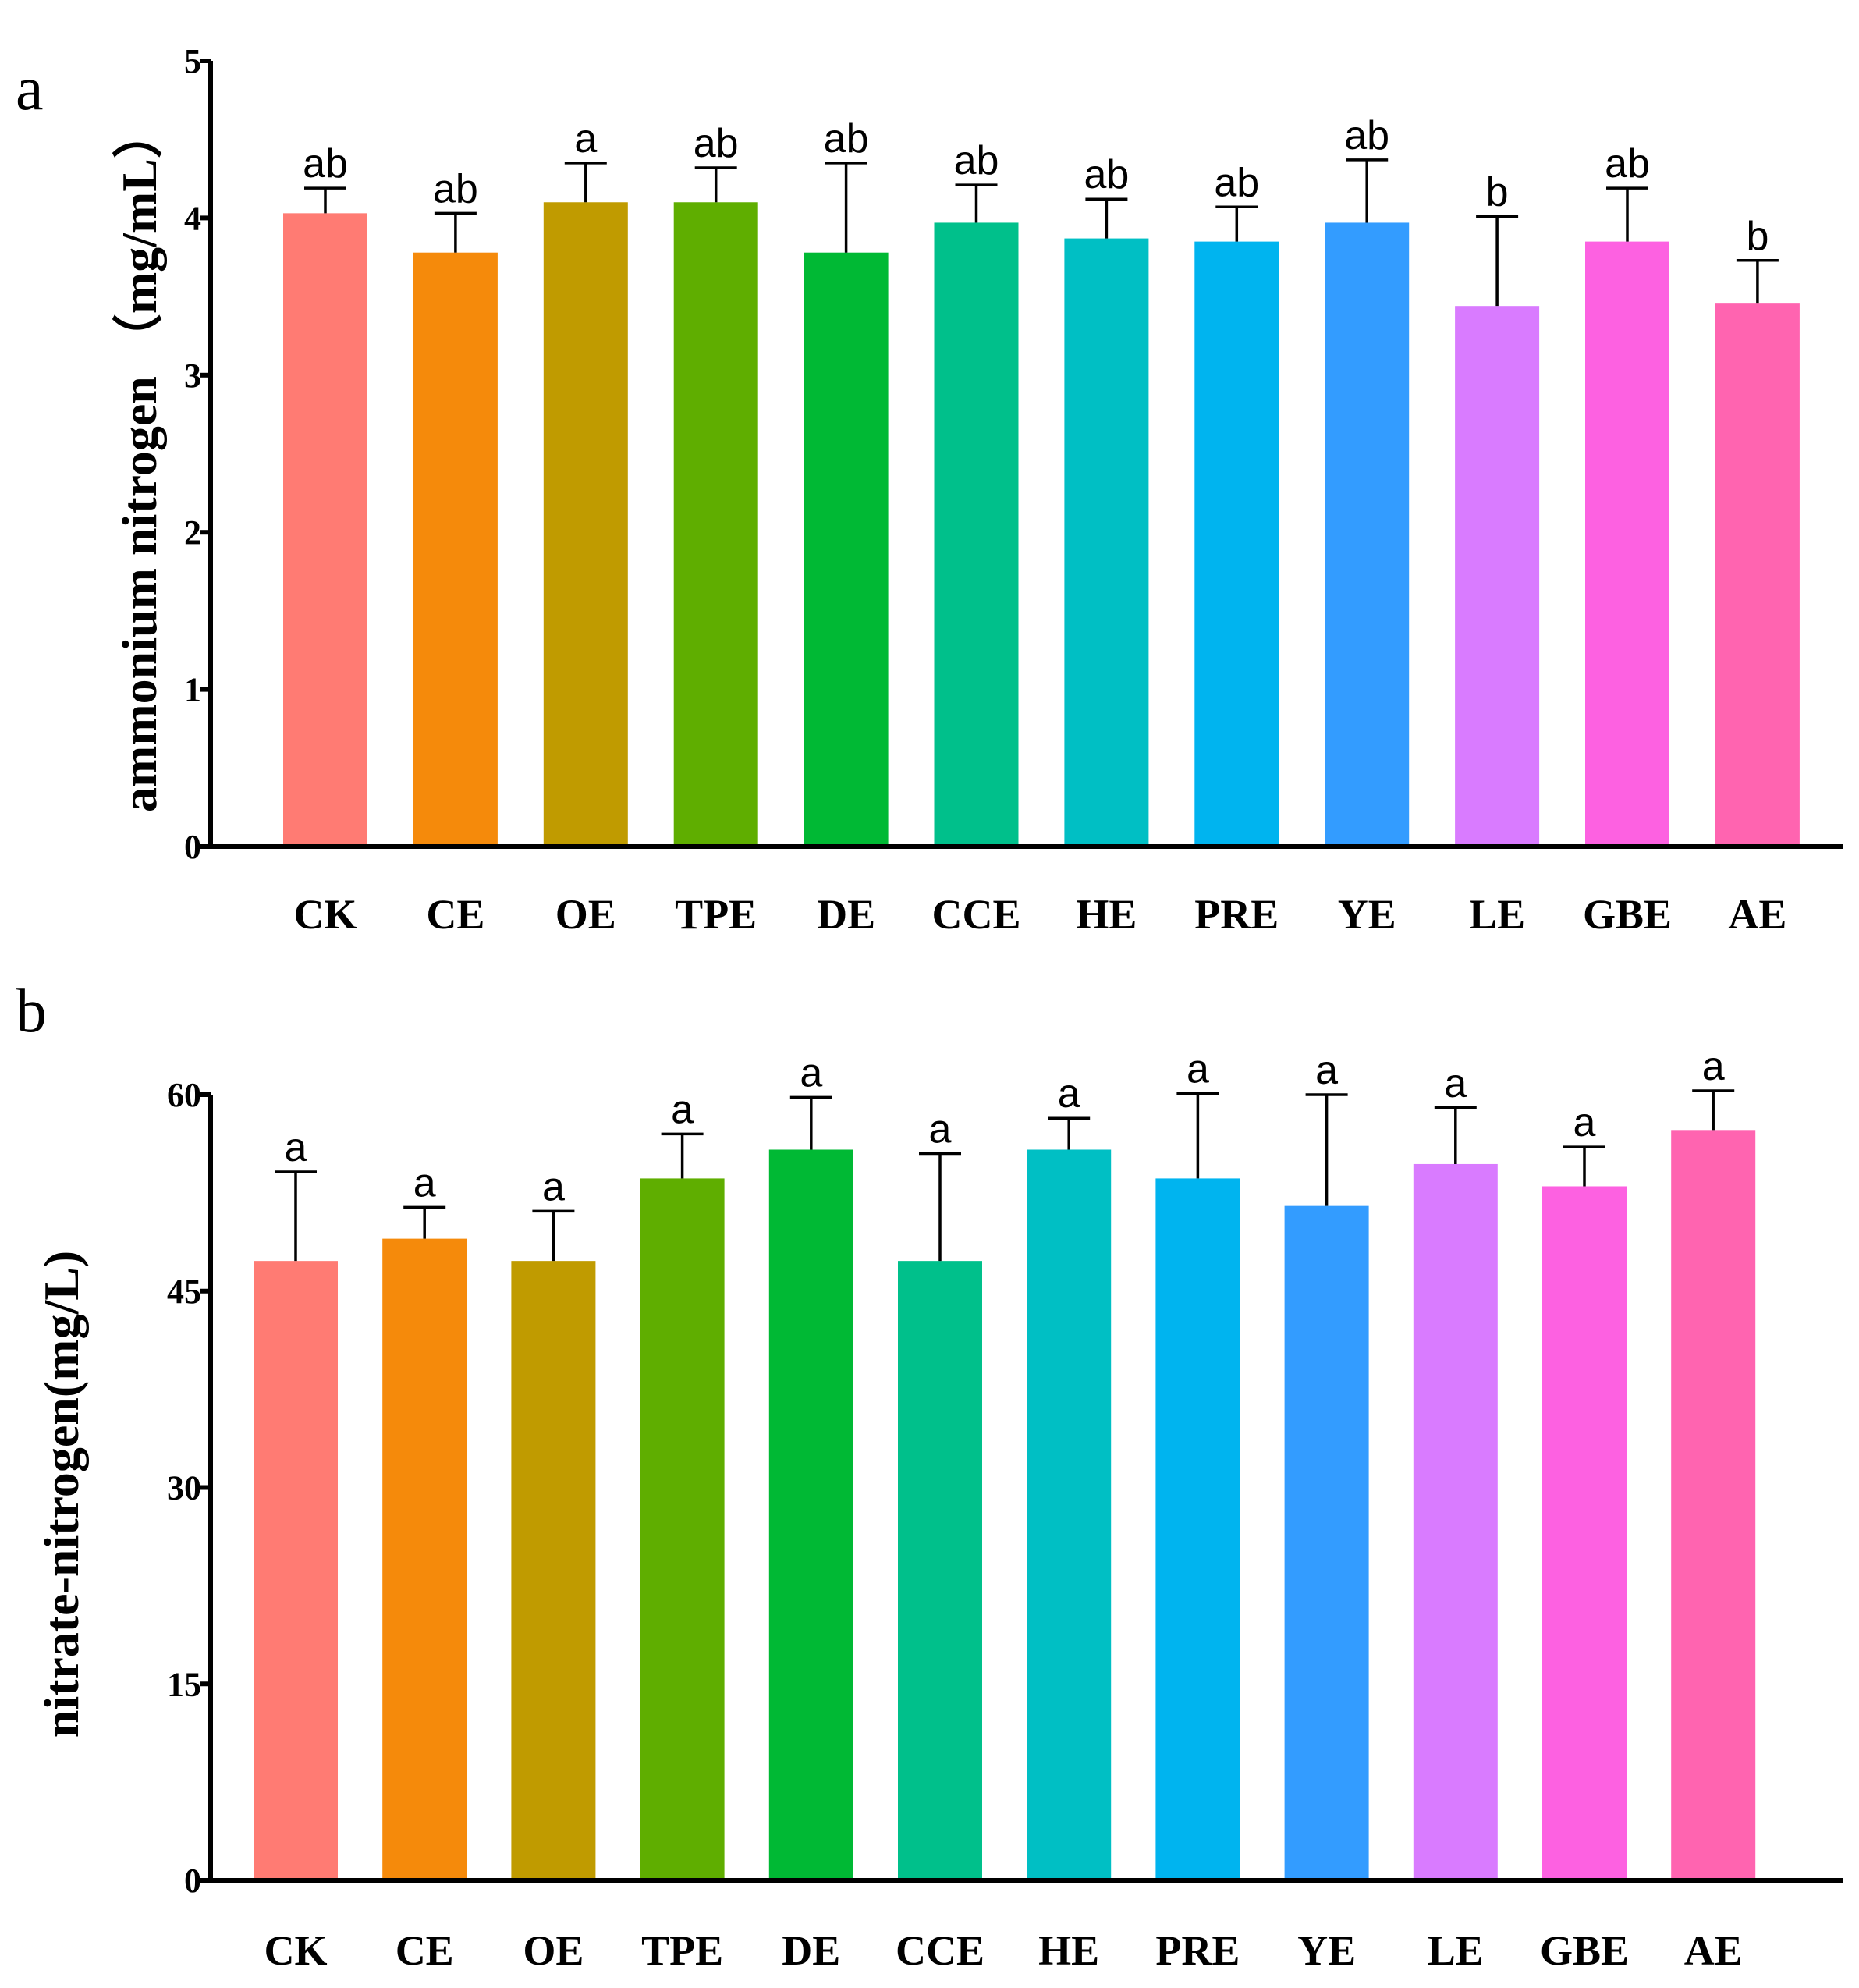  I want to click on y-tick-label: 3, so click(192, 376).